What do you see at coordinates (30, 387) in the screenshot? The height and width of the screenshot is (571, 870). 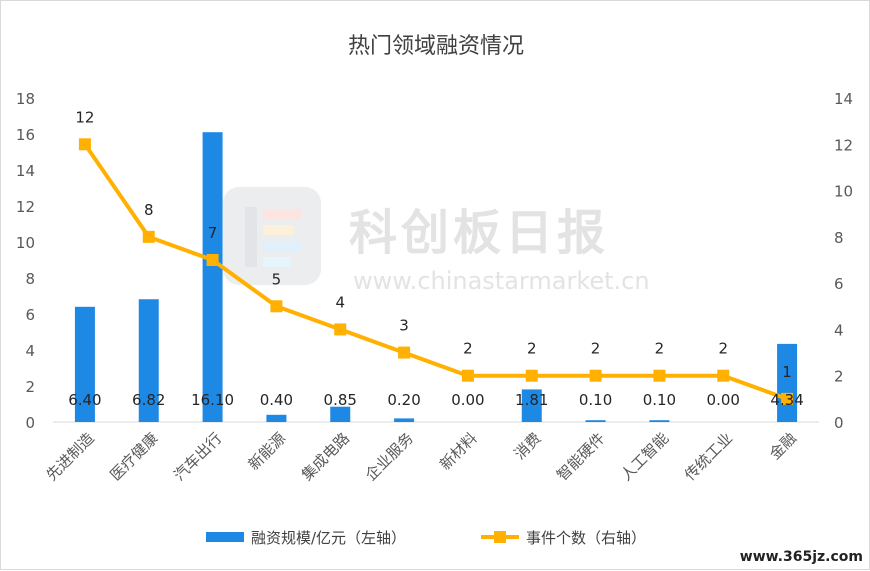 I see `y-left-tick-label: 2` at bounding box center [30, 387].